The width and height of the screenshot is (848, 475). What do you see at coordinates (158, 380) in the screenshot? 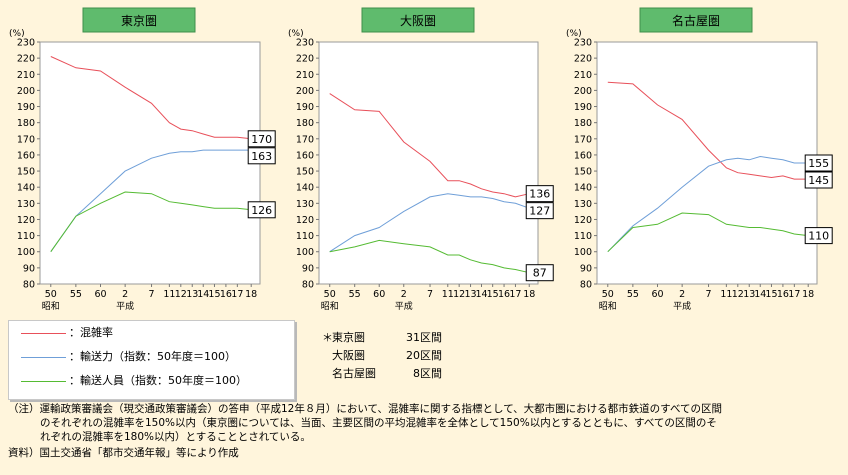
I see `legend-label-passengers: ：輸送人員（指数：50年度＝100）` at bounding box center [158, 380].